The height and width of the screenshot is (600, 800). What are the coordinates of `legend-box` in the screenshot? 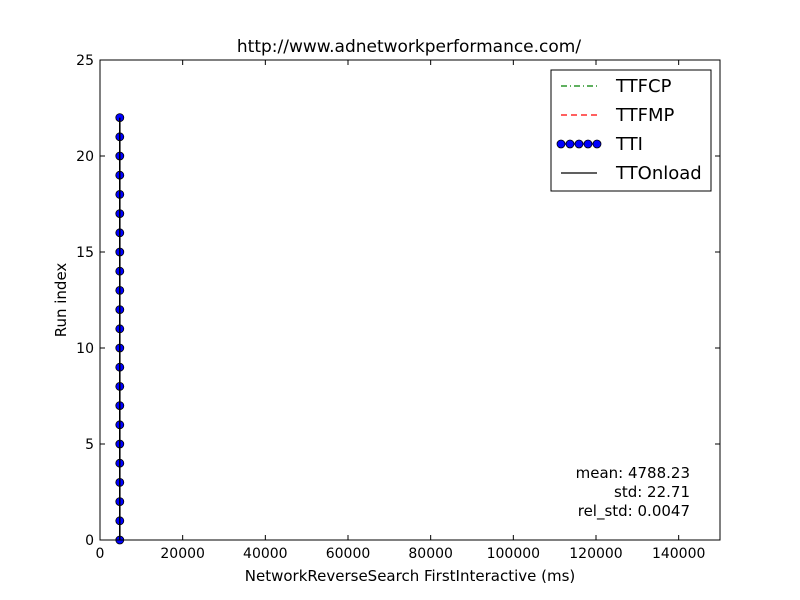 It's located at (631, 130).